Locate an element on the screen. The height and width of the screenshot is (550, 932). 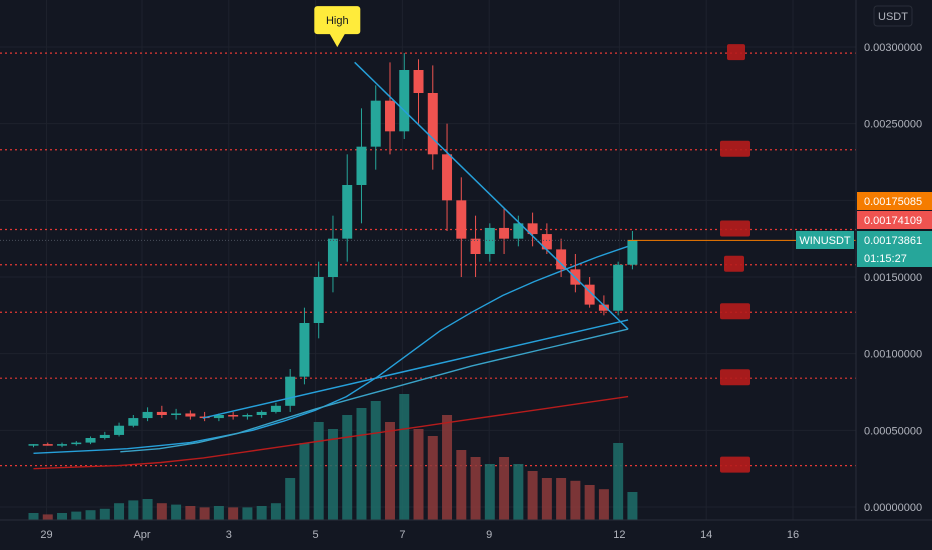
high-marker-label: High is located at coordinates (337, 21).